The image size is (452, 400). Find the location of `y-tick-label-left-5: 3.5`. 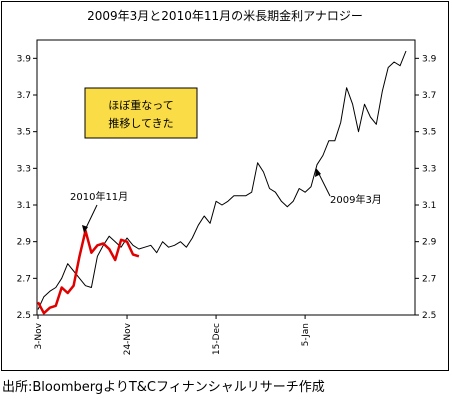

y-tick-label-left-5: 3.5 is located at coordinates (24, 133).